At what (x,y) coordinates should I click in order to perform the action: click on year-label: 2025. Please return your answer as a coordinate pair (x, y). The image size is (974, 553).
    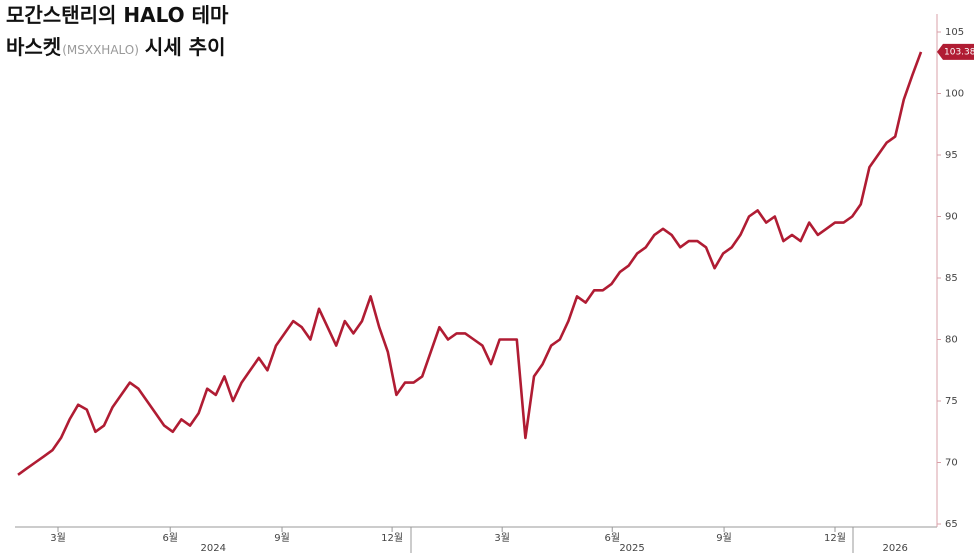
    Looking at the image, I should click on (631, 548).